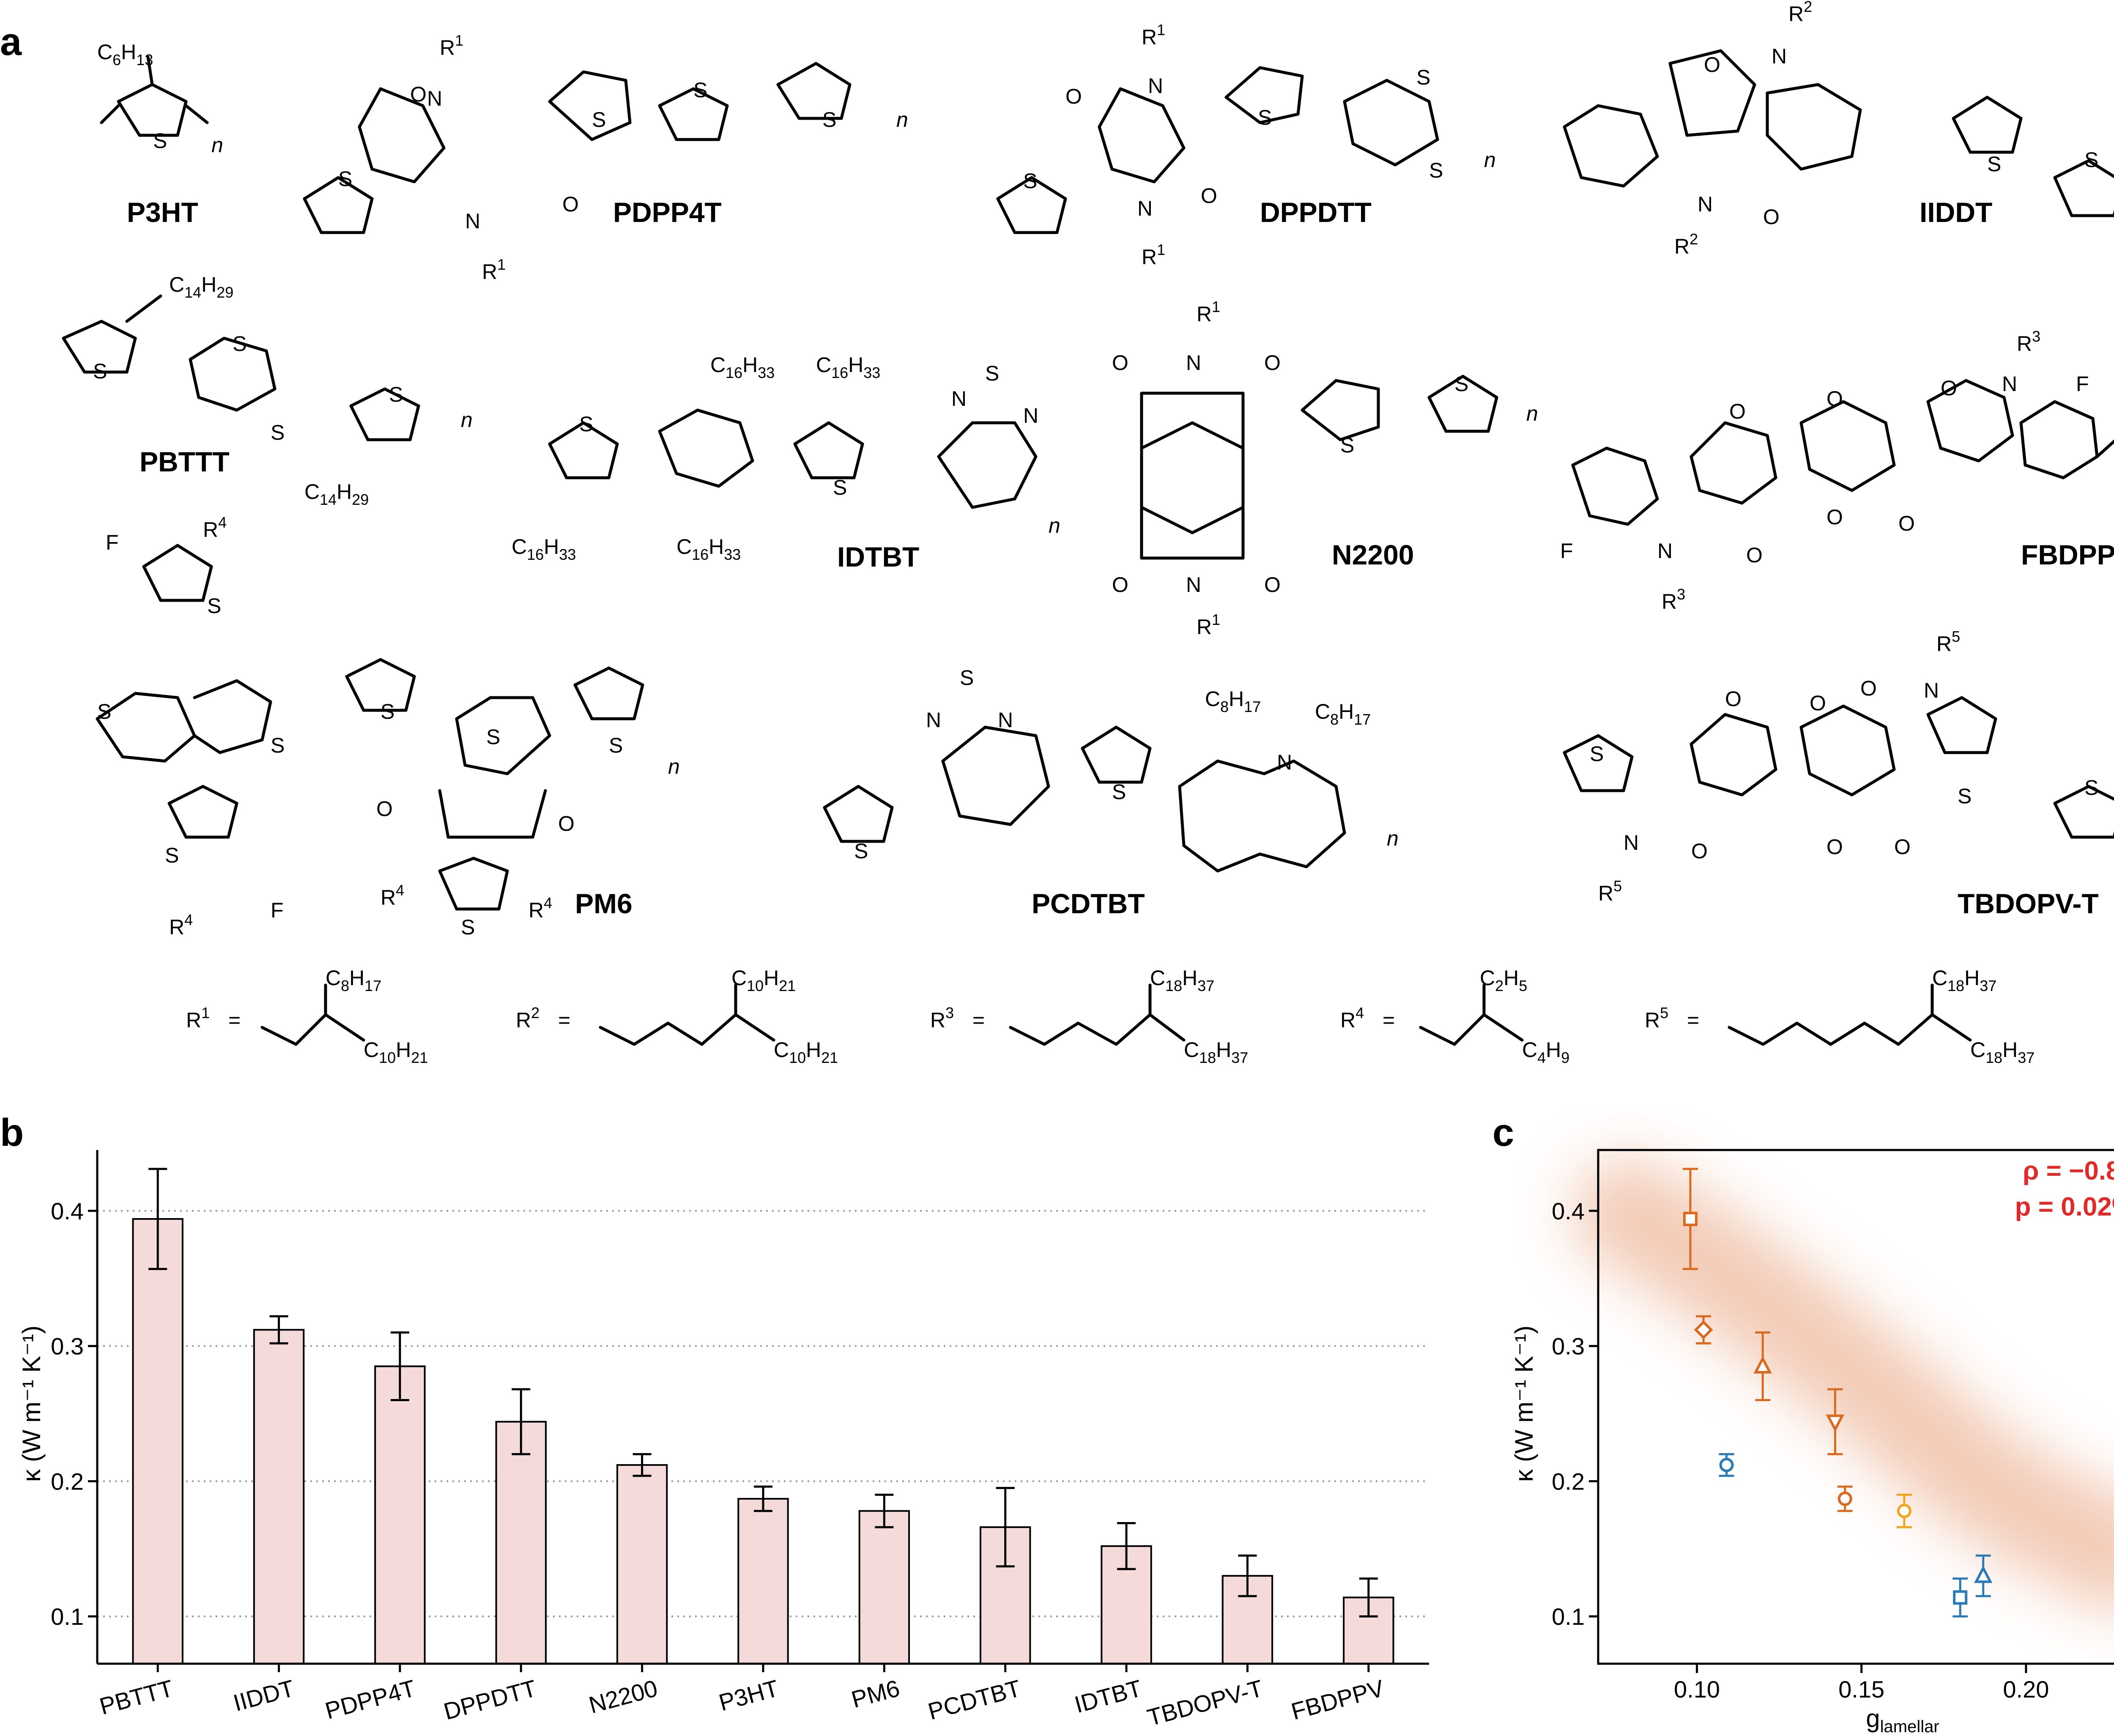  I want to click on panel-label-a: a, so click(11, 41).